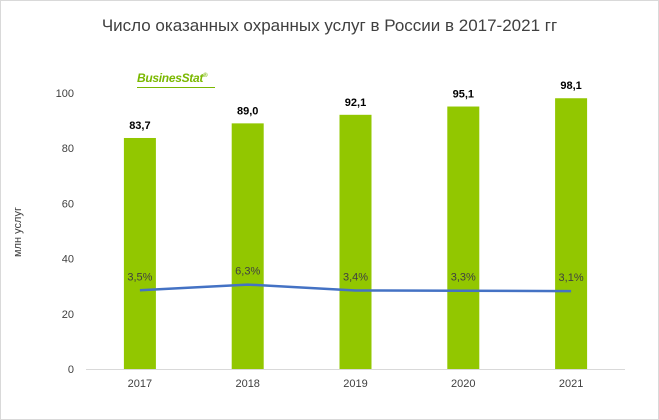  What do you see at coordinates (68, 204) in the screenshot?
I see `y-tick-label: 60` at bounding box center [68, 204].